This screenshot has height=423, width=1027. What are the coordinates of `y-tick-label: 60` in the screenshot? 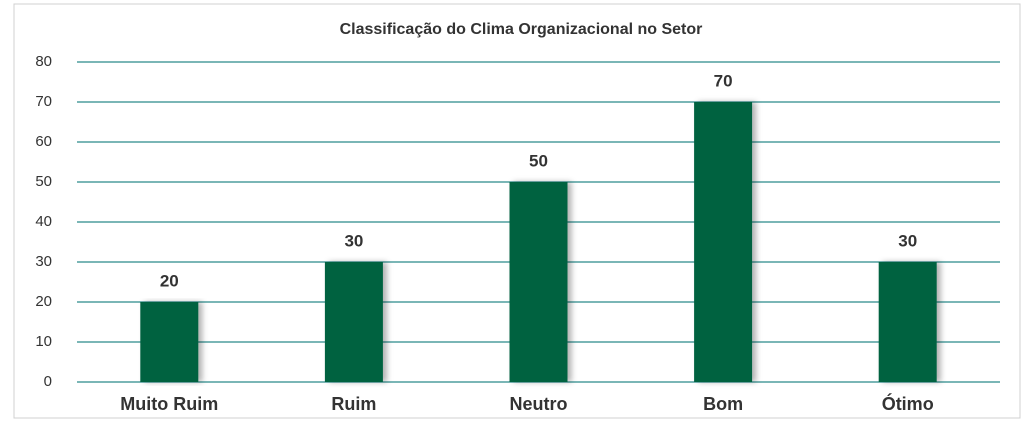 It's located at (43, 141).